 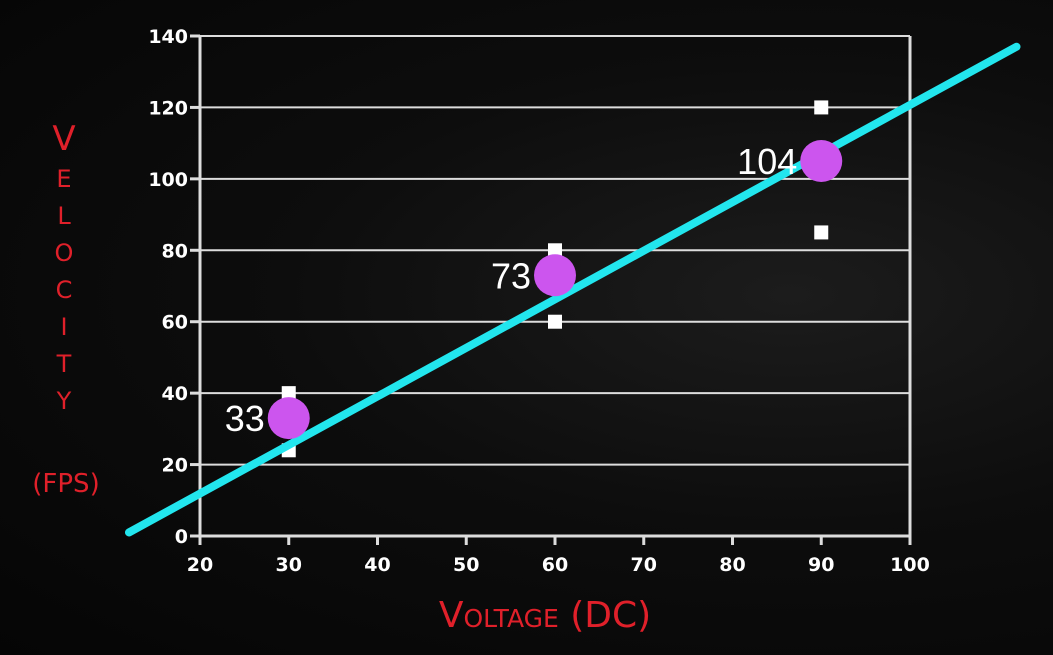 What do you see at coordinates (821, 565) in the screenshot?
I see `x-tick-label-90: 90` at bounding box center [821, 565].